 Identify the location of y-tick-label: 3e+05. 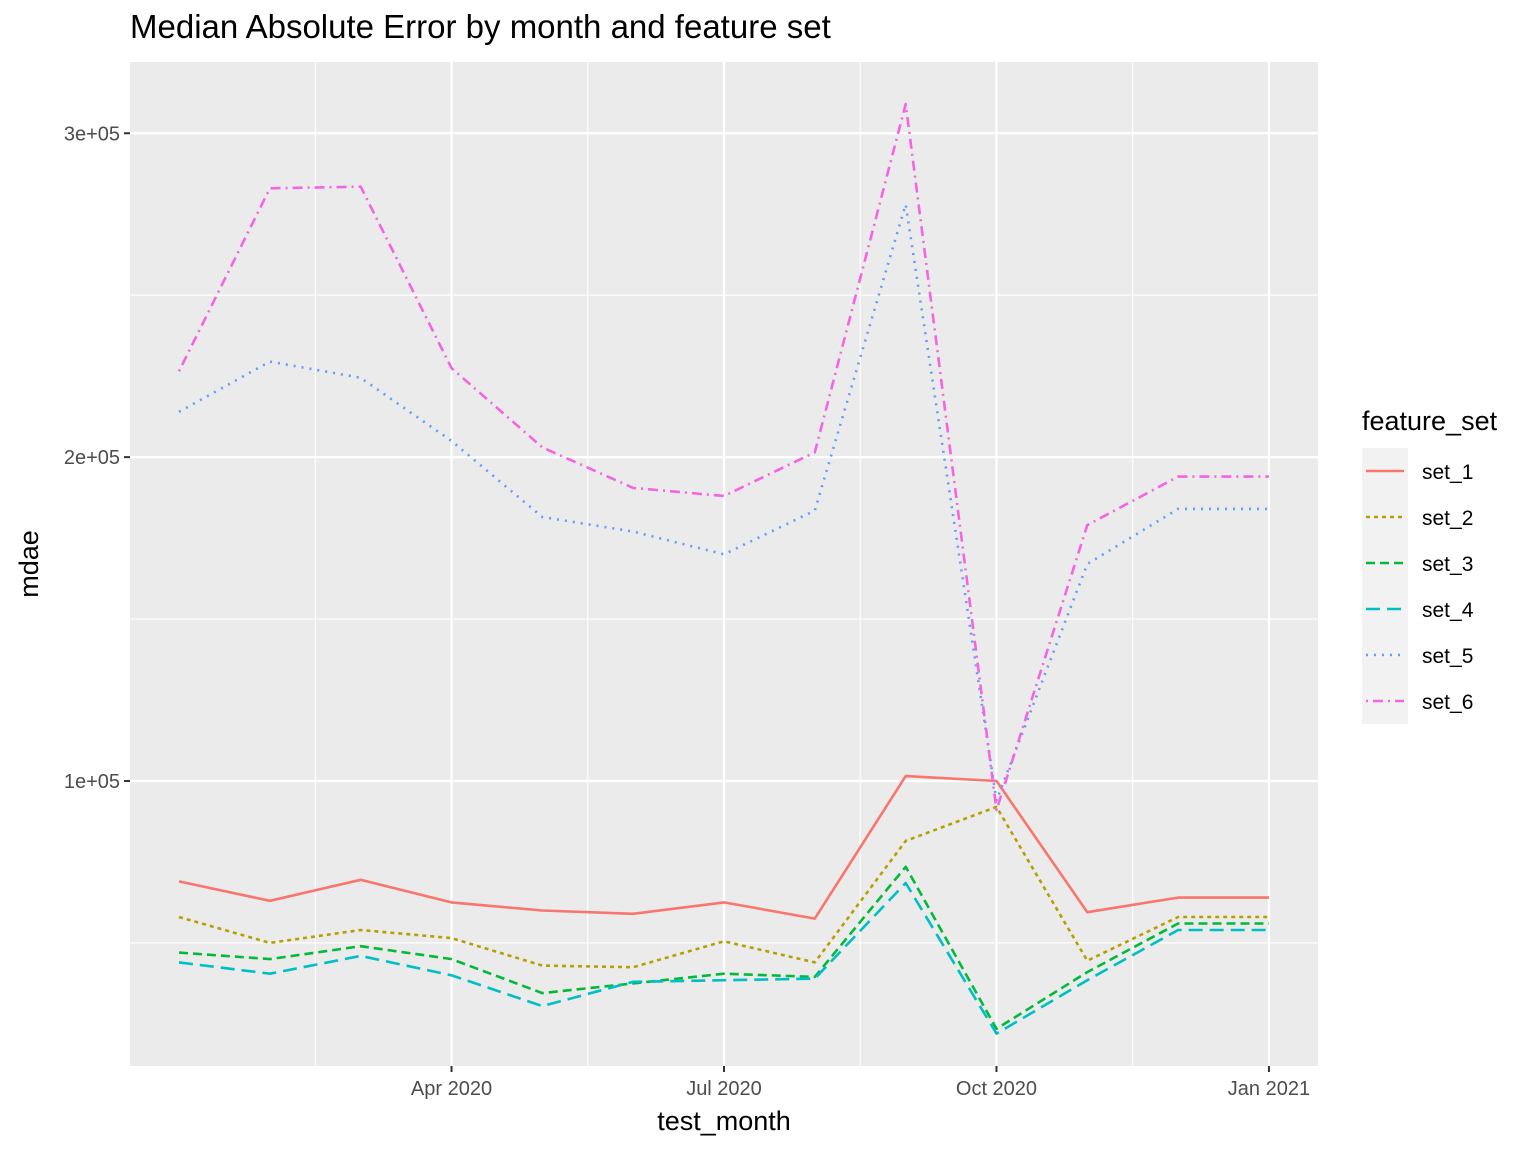
(92, 134).